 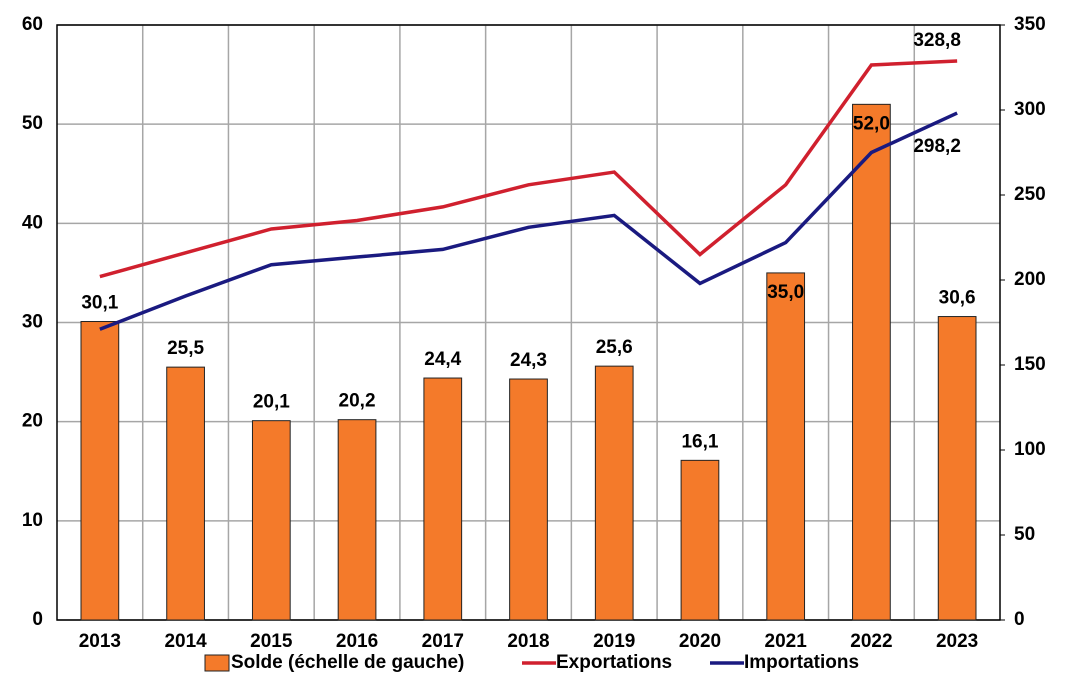 I want to click on y-tick-label: 10, so click(x=32, y=520).